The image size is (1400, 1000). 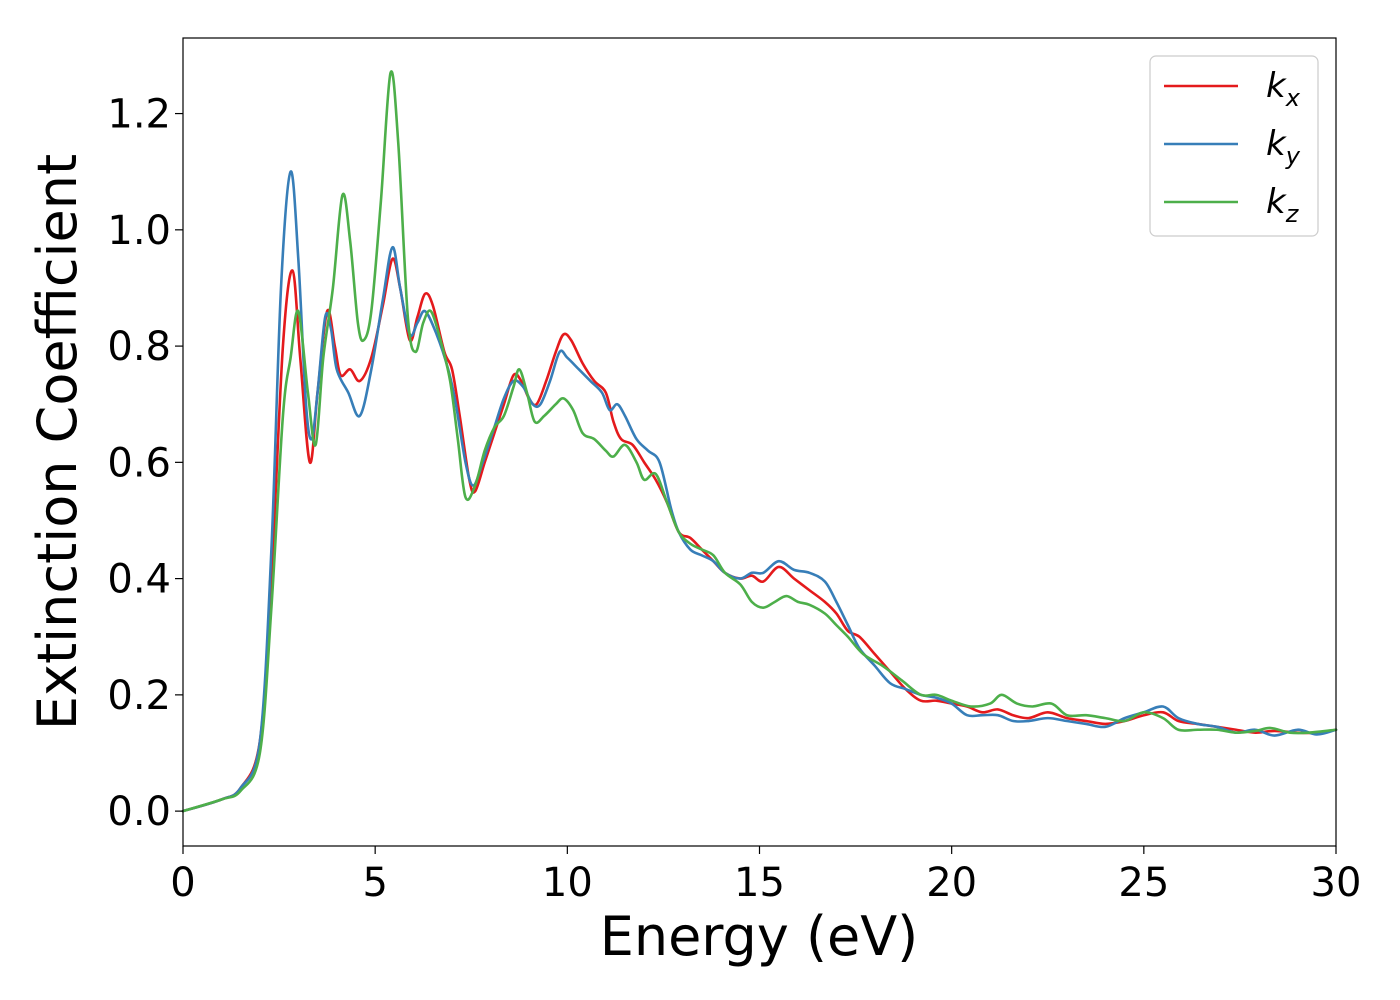 What do you see at coordinates (139, 231) in the screenshot?
I see `y-tick-label: 1.0` at bounding box center [139, 231].